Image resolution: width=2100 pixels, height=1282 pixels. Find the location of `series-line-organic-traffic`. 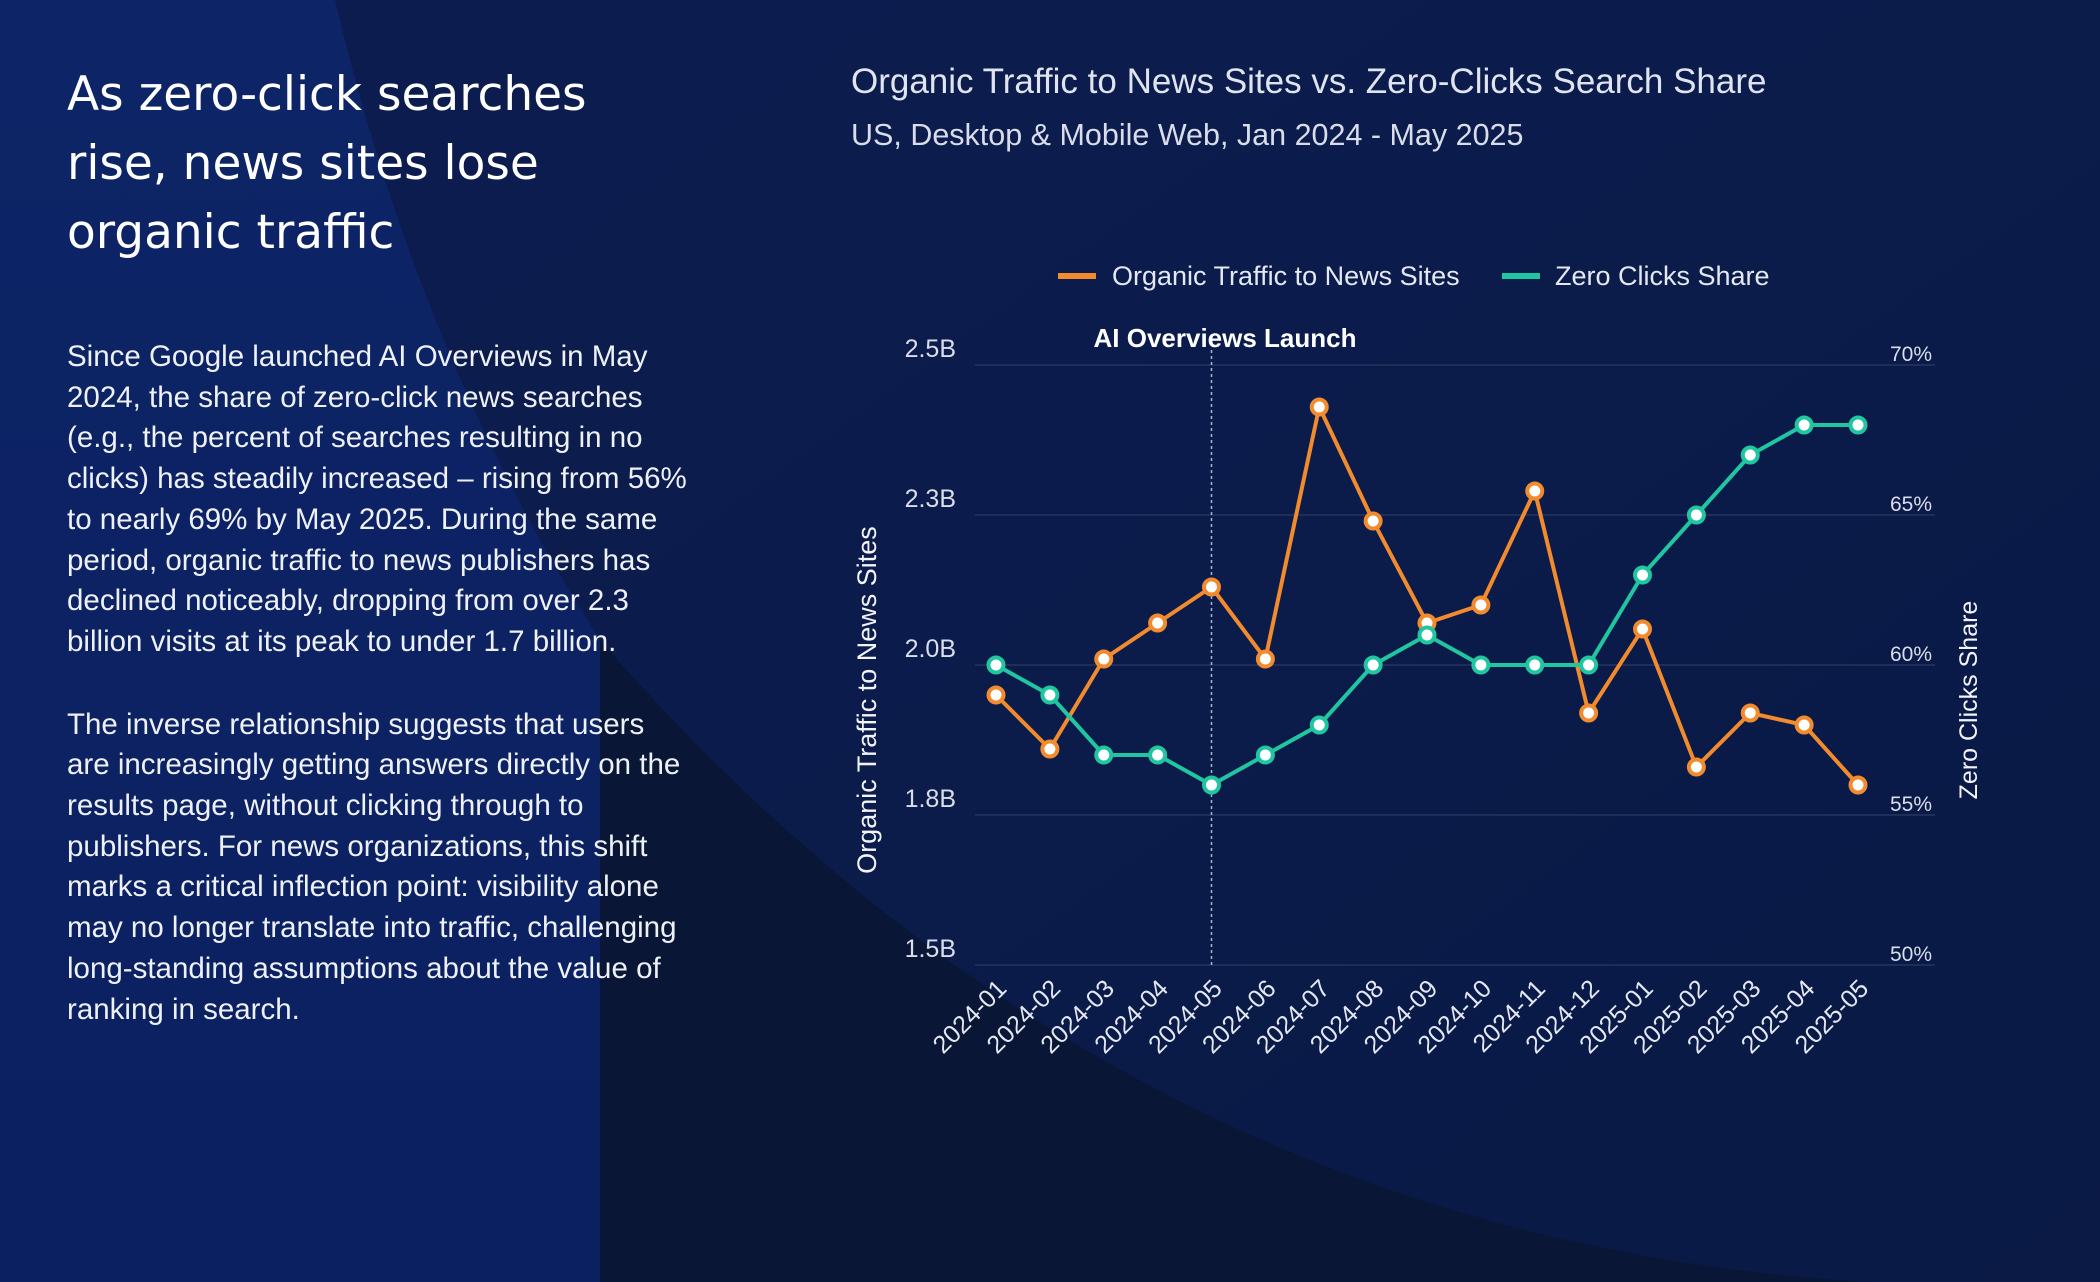

series-line-organic-traffic is located at coordinates (1427, 596).